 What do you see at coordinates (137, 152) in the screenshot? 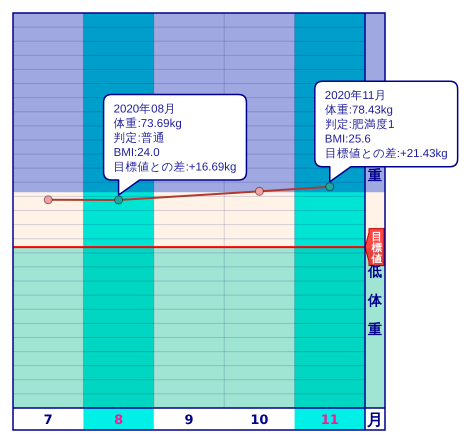
I see `text: BMI:24.0` at bounding box center [137, 152].